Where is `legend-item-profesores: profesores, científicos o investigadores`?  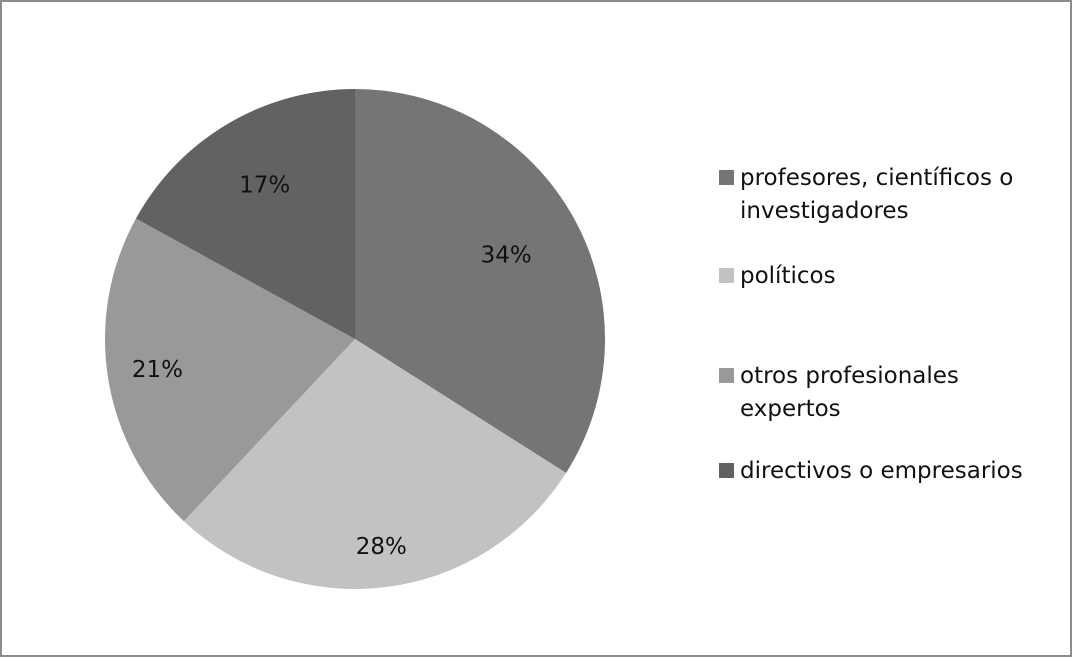 legend-item-profesores: profesores, científicos o investigadores is located at coordinates (889, 195).